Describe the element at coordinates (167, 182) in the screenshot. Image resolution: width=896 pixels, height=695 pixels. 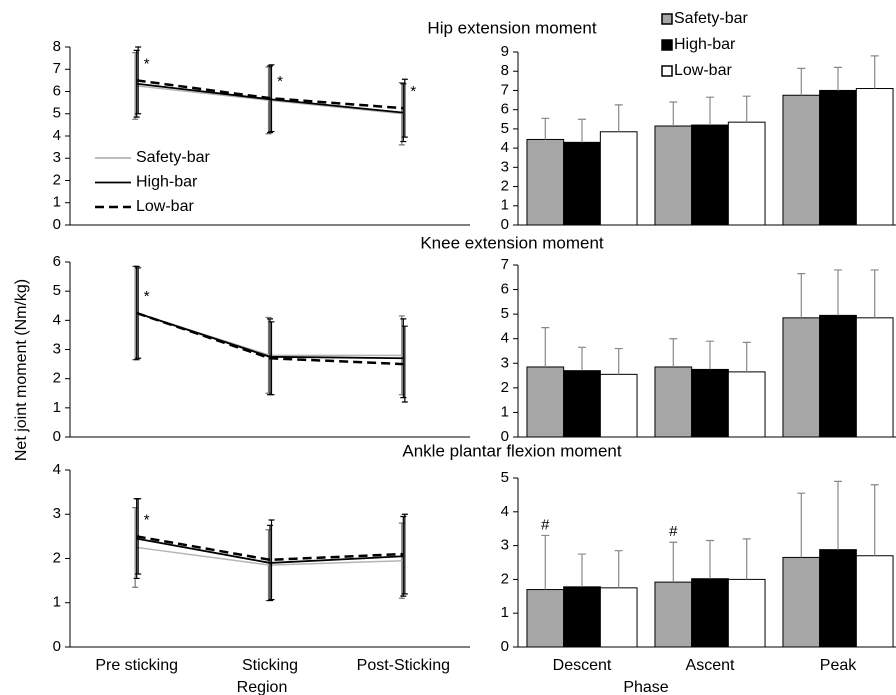
I see `legend-label: High-bar` at that location.